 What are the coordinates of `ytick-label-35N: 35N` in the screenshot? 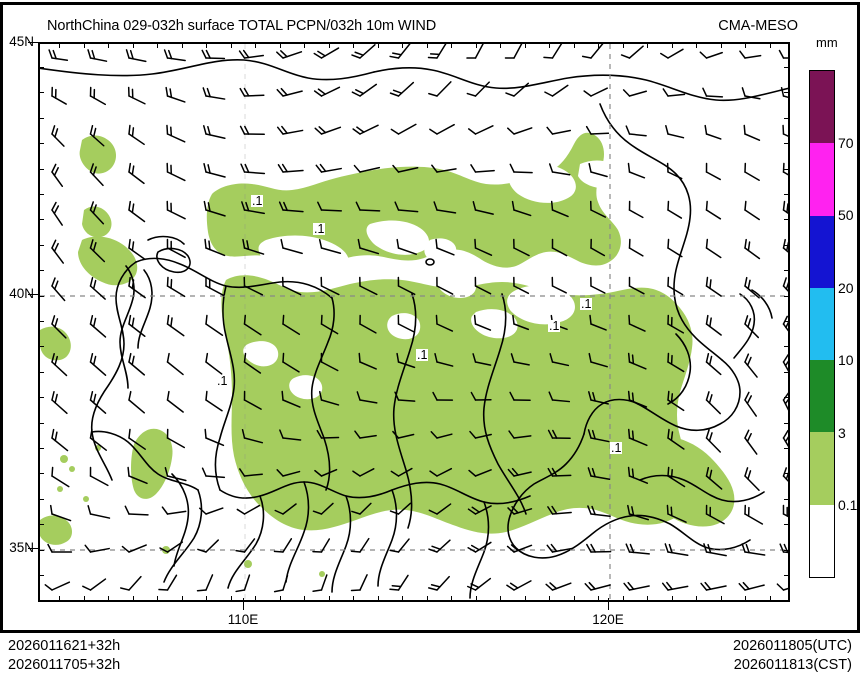 It's located at (21, 547).